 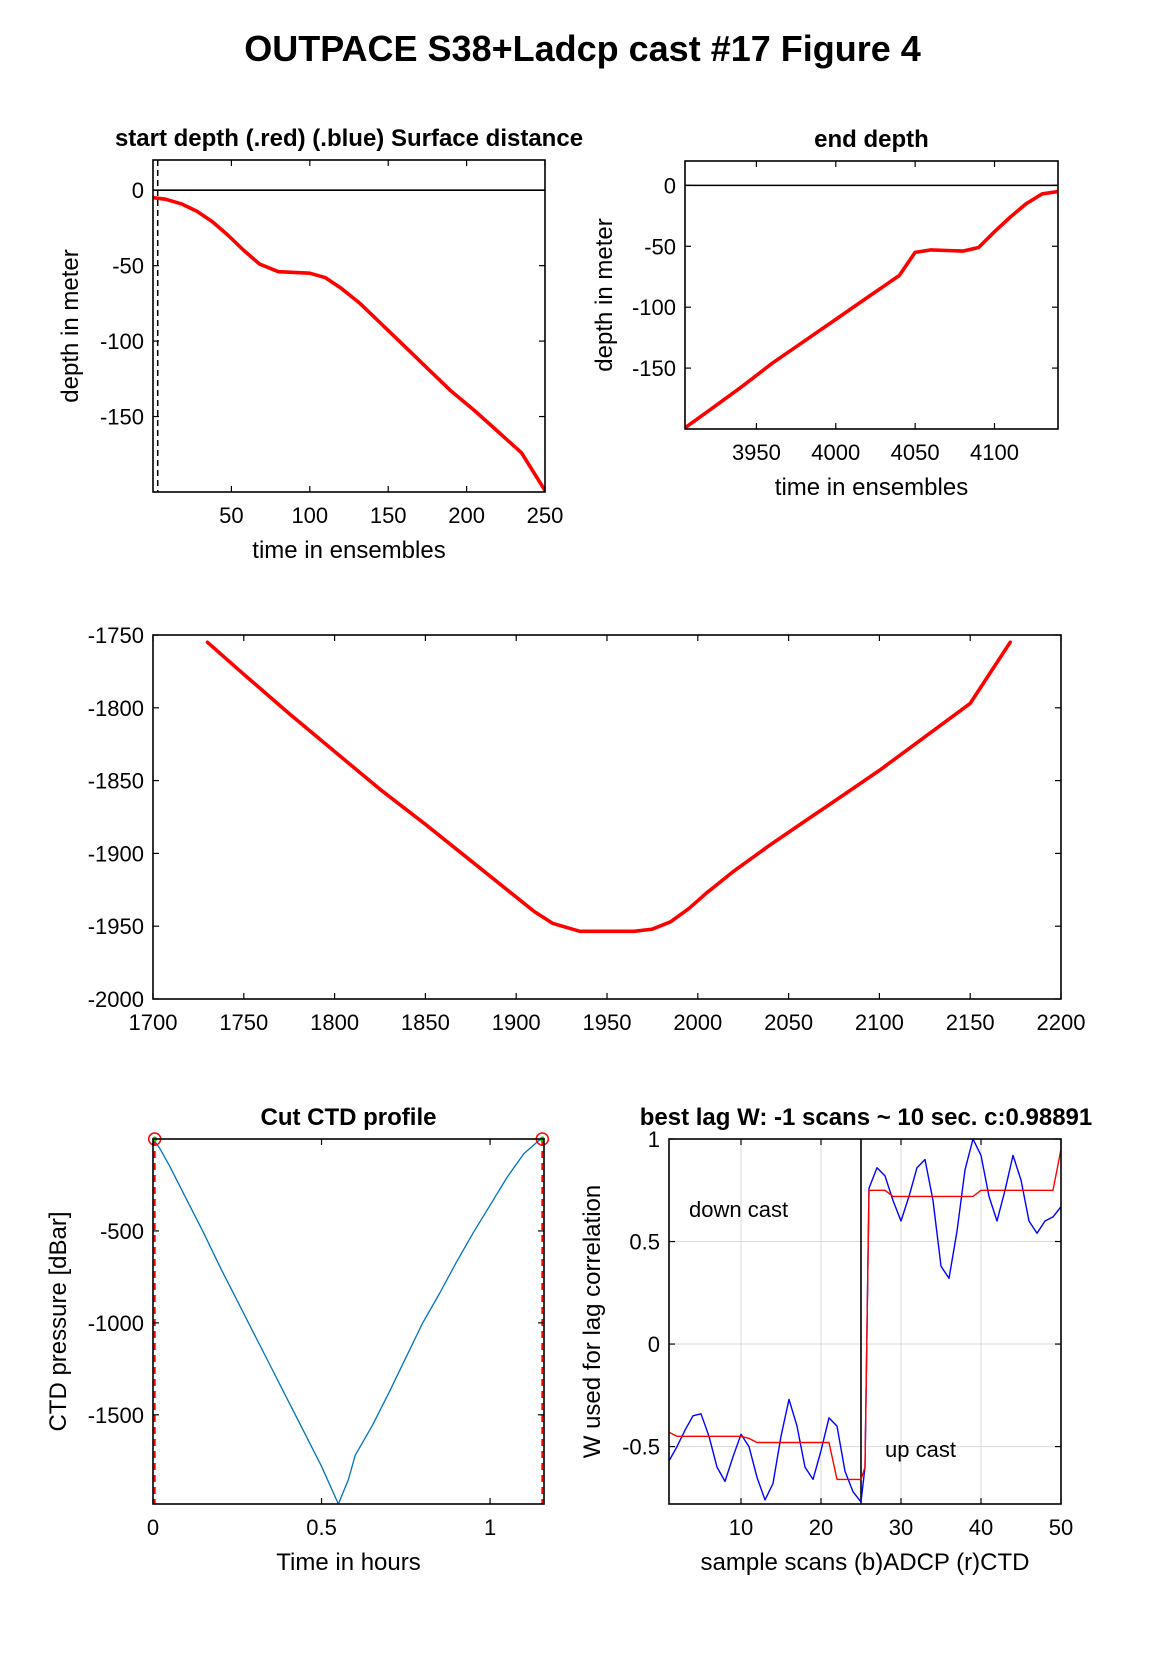 What do you see at coordinates (821, 1527) in the screenshot?
I see `x-tick-label: 20` at bounding box center [821, 1527].